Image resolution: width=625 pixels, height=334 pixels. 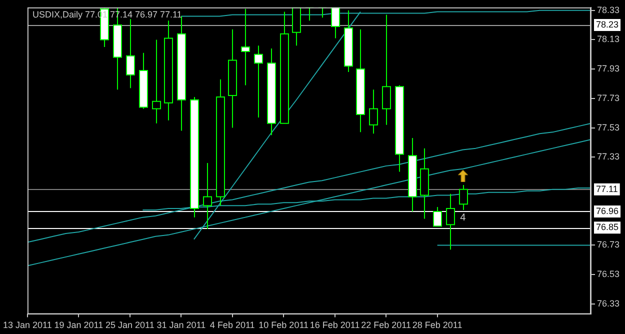 What do you see at coordinates (607, 211) in the screenshot?
I see `ref-line-label: 76.96` at bounding box center [607, 211].